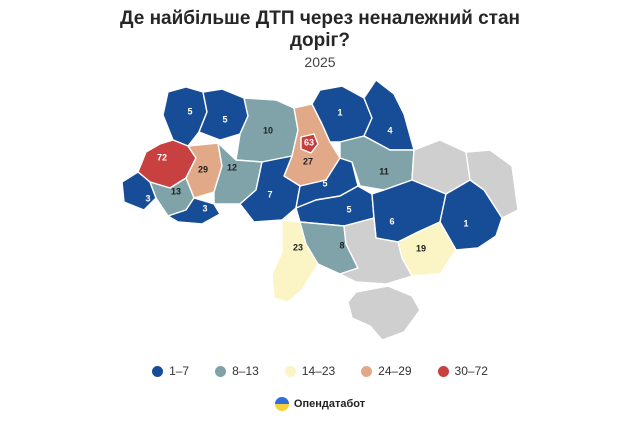 The image size is (640, 426). I want to click on region-value-volyn: 5, so click(189, 111).